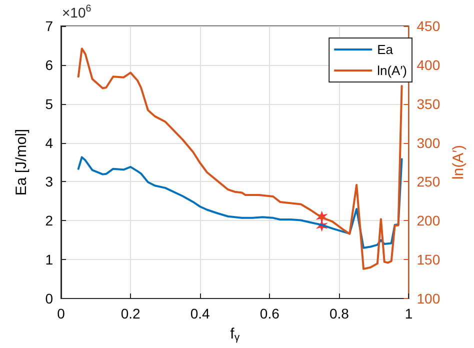 This screenshot has height=348, width=474. I want to click on y-tick-label: 7, so click(49, 26).